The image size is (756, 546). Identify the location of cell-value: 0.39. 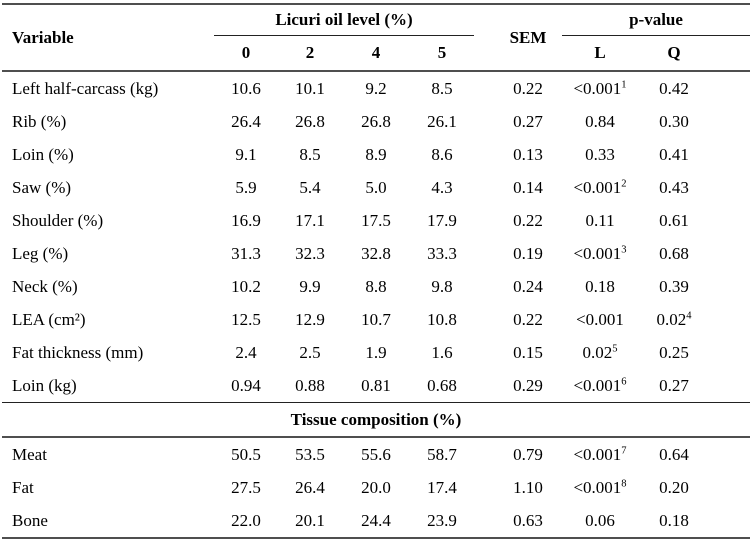
(674, 286).